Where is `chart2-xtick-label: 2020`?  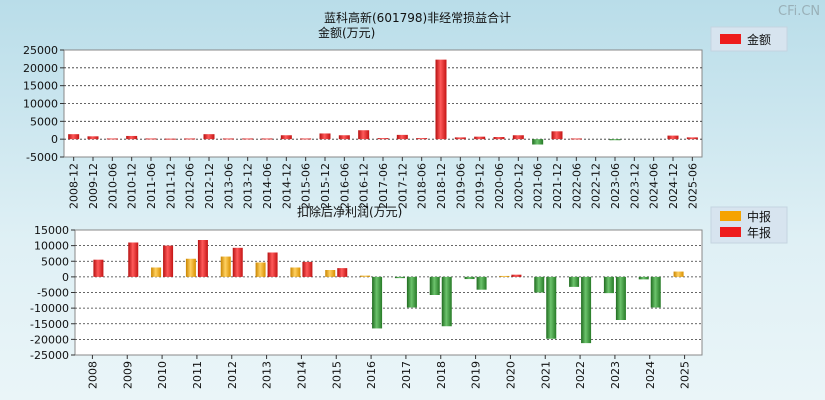
chart2-xtick-label: 2020 is located at coordinates (510, 375).